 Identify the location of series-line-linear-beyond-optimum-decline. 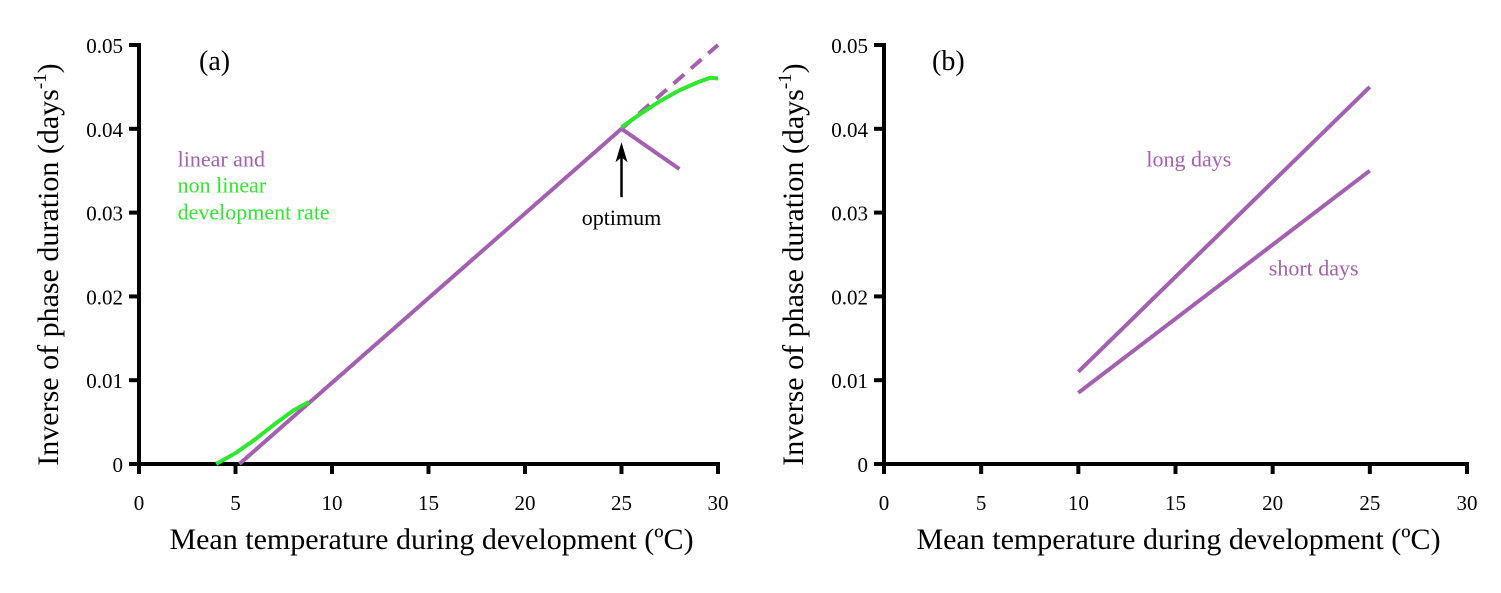
(650, 149).